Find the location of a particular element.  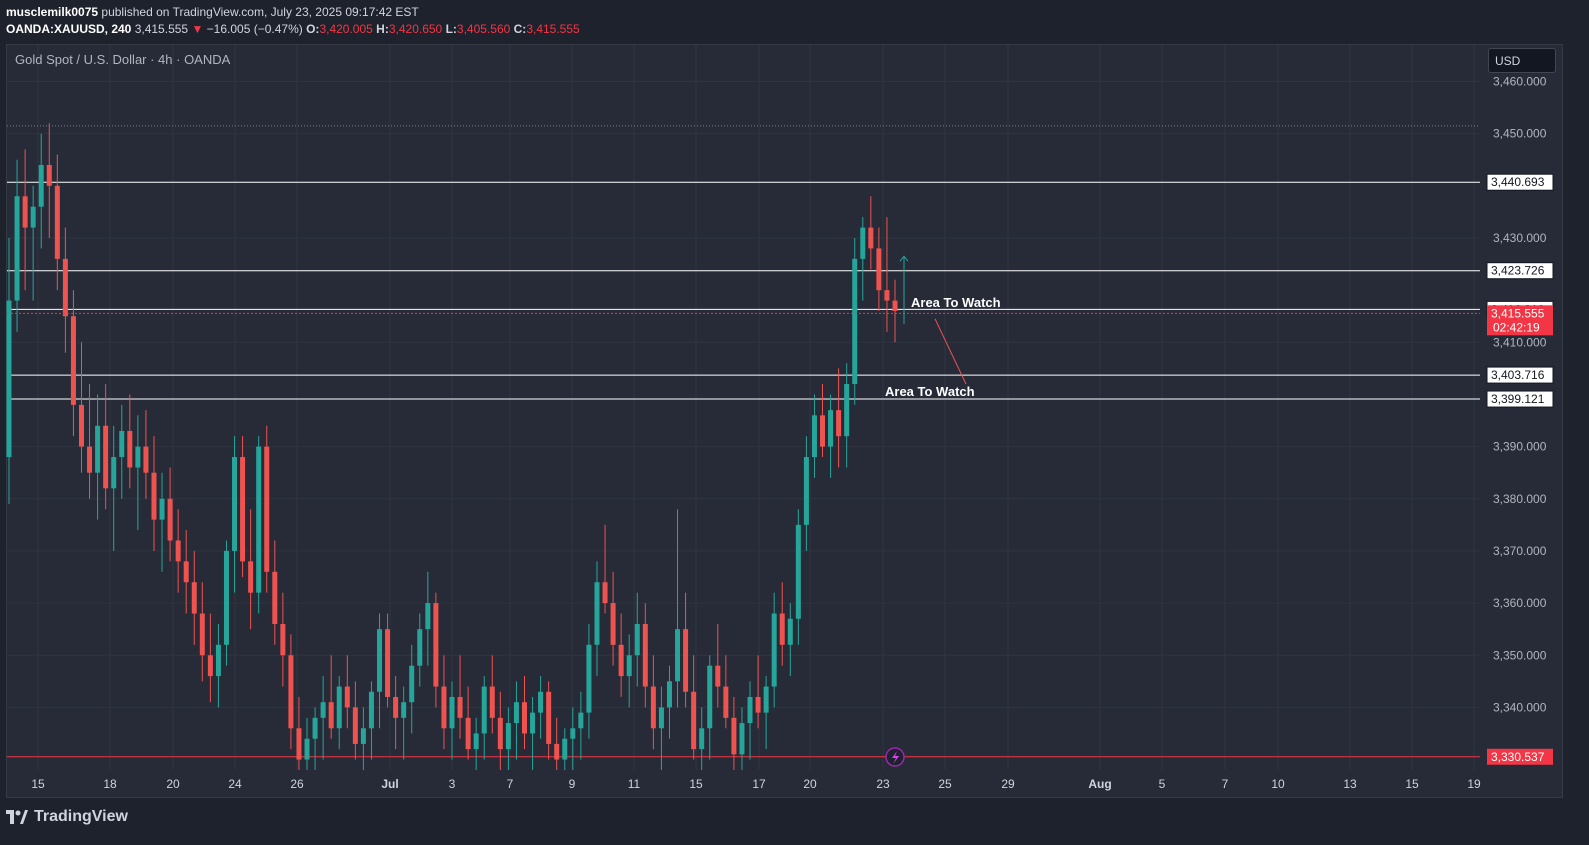

y-axis-tick-label: 3,360.000 is located at coordinates (1520, 603).